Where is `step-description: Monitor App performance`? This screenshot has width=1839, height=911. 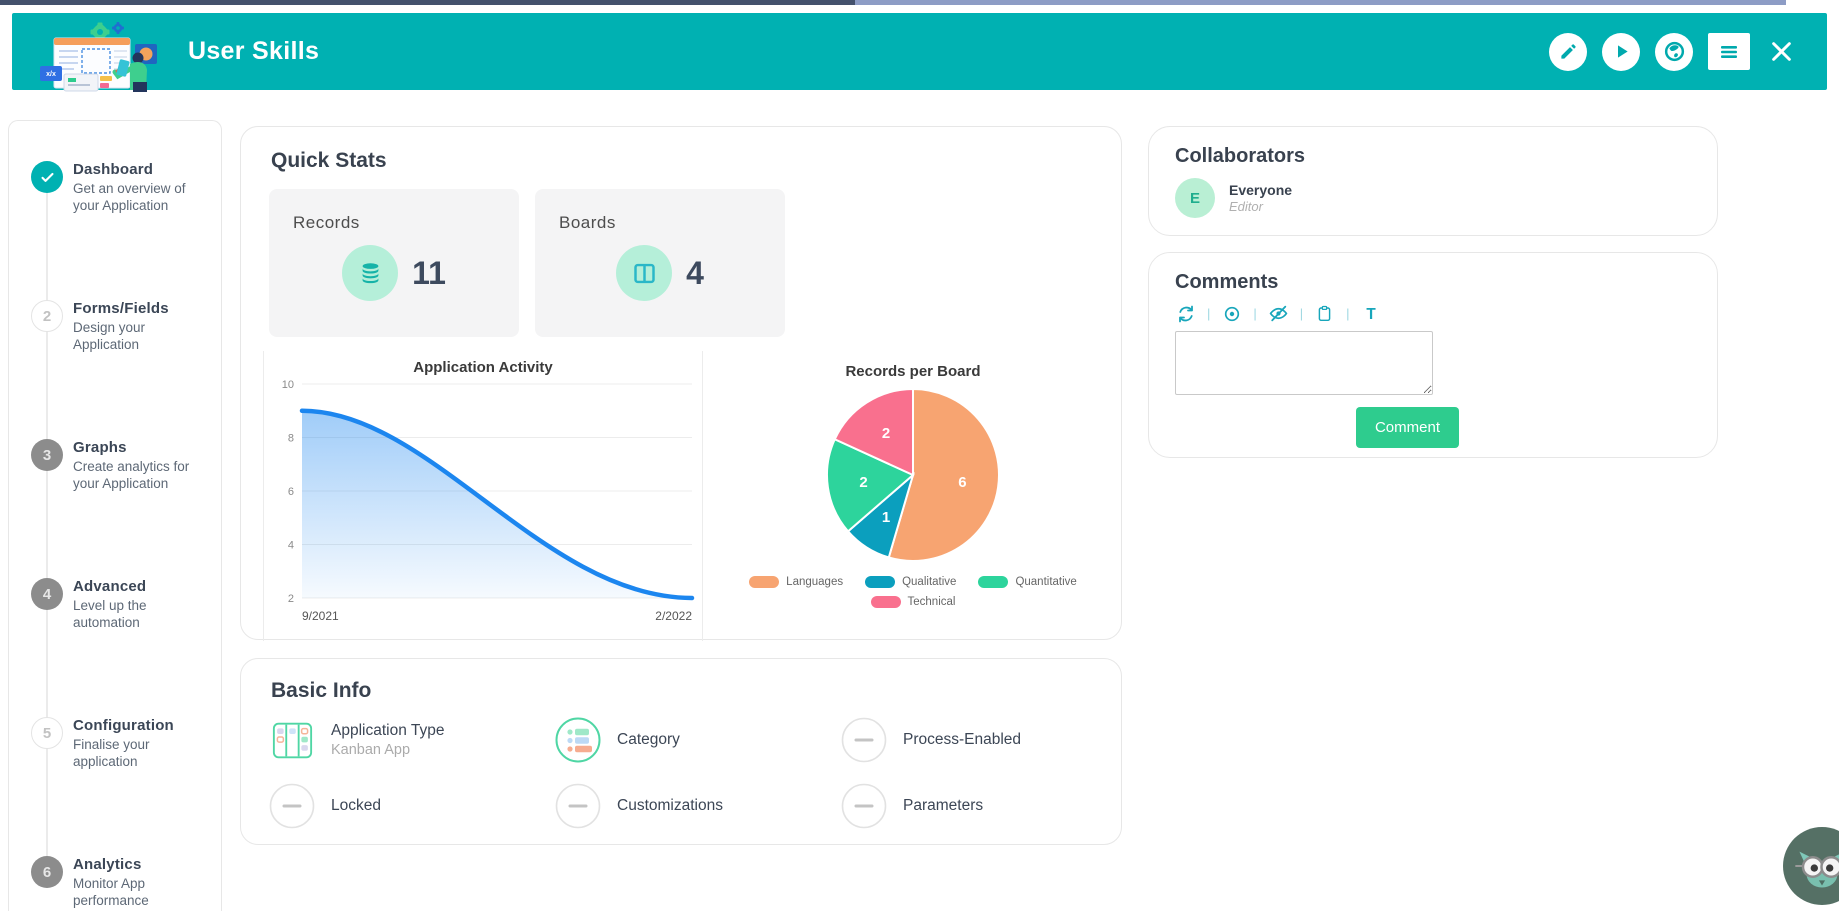
step-description: Monitor App performance is located at coordinates (111, 892).